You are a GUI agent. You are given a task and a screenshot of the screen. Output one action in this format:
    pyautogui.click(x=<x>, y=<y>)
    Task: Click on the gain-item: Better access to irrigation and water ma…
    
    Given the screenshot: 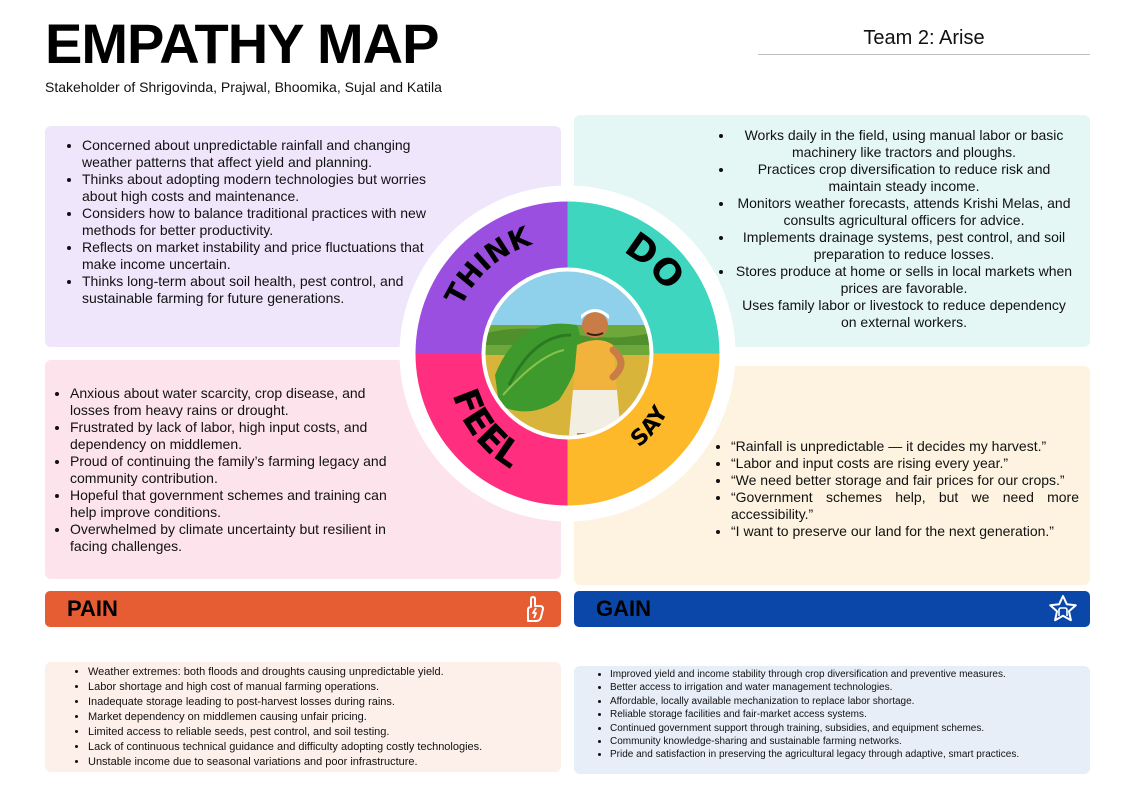 What is the action you would take?
    pyautogui.click(x=845, y=687)
    